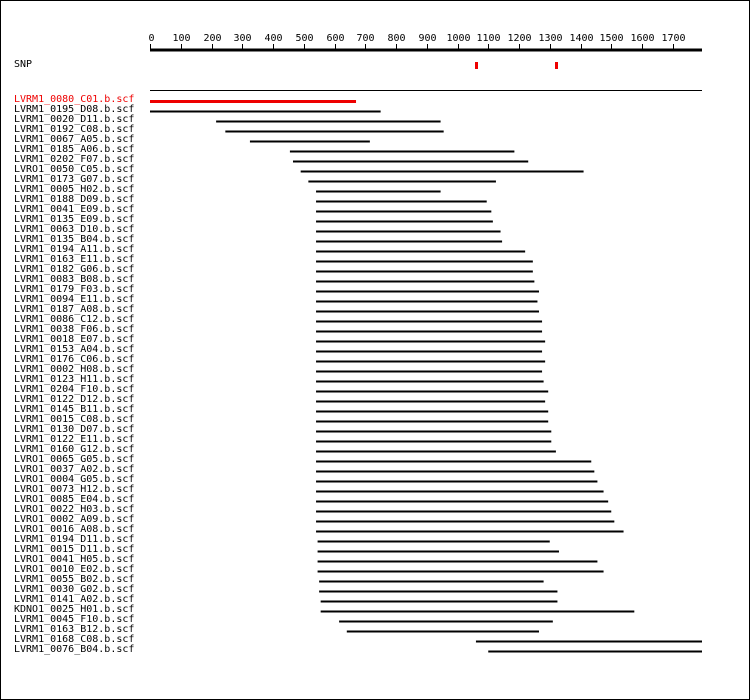  Describe the element at coordinates (74, 159) in the screenshot. I see `read-name: LVRM1_0202_F07.b.scf` at that location.